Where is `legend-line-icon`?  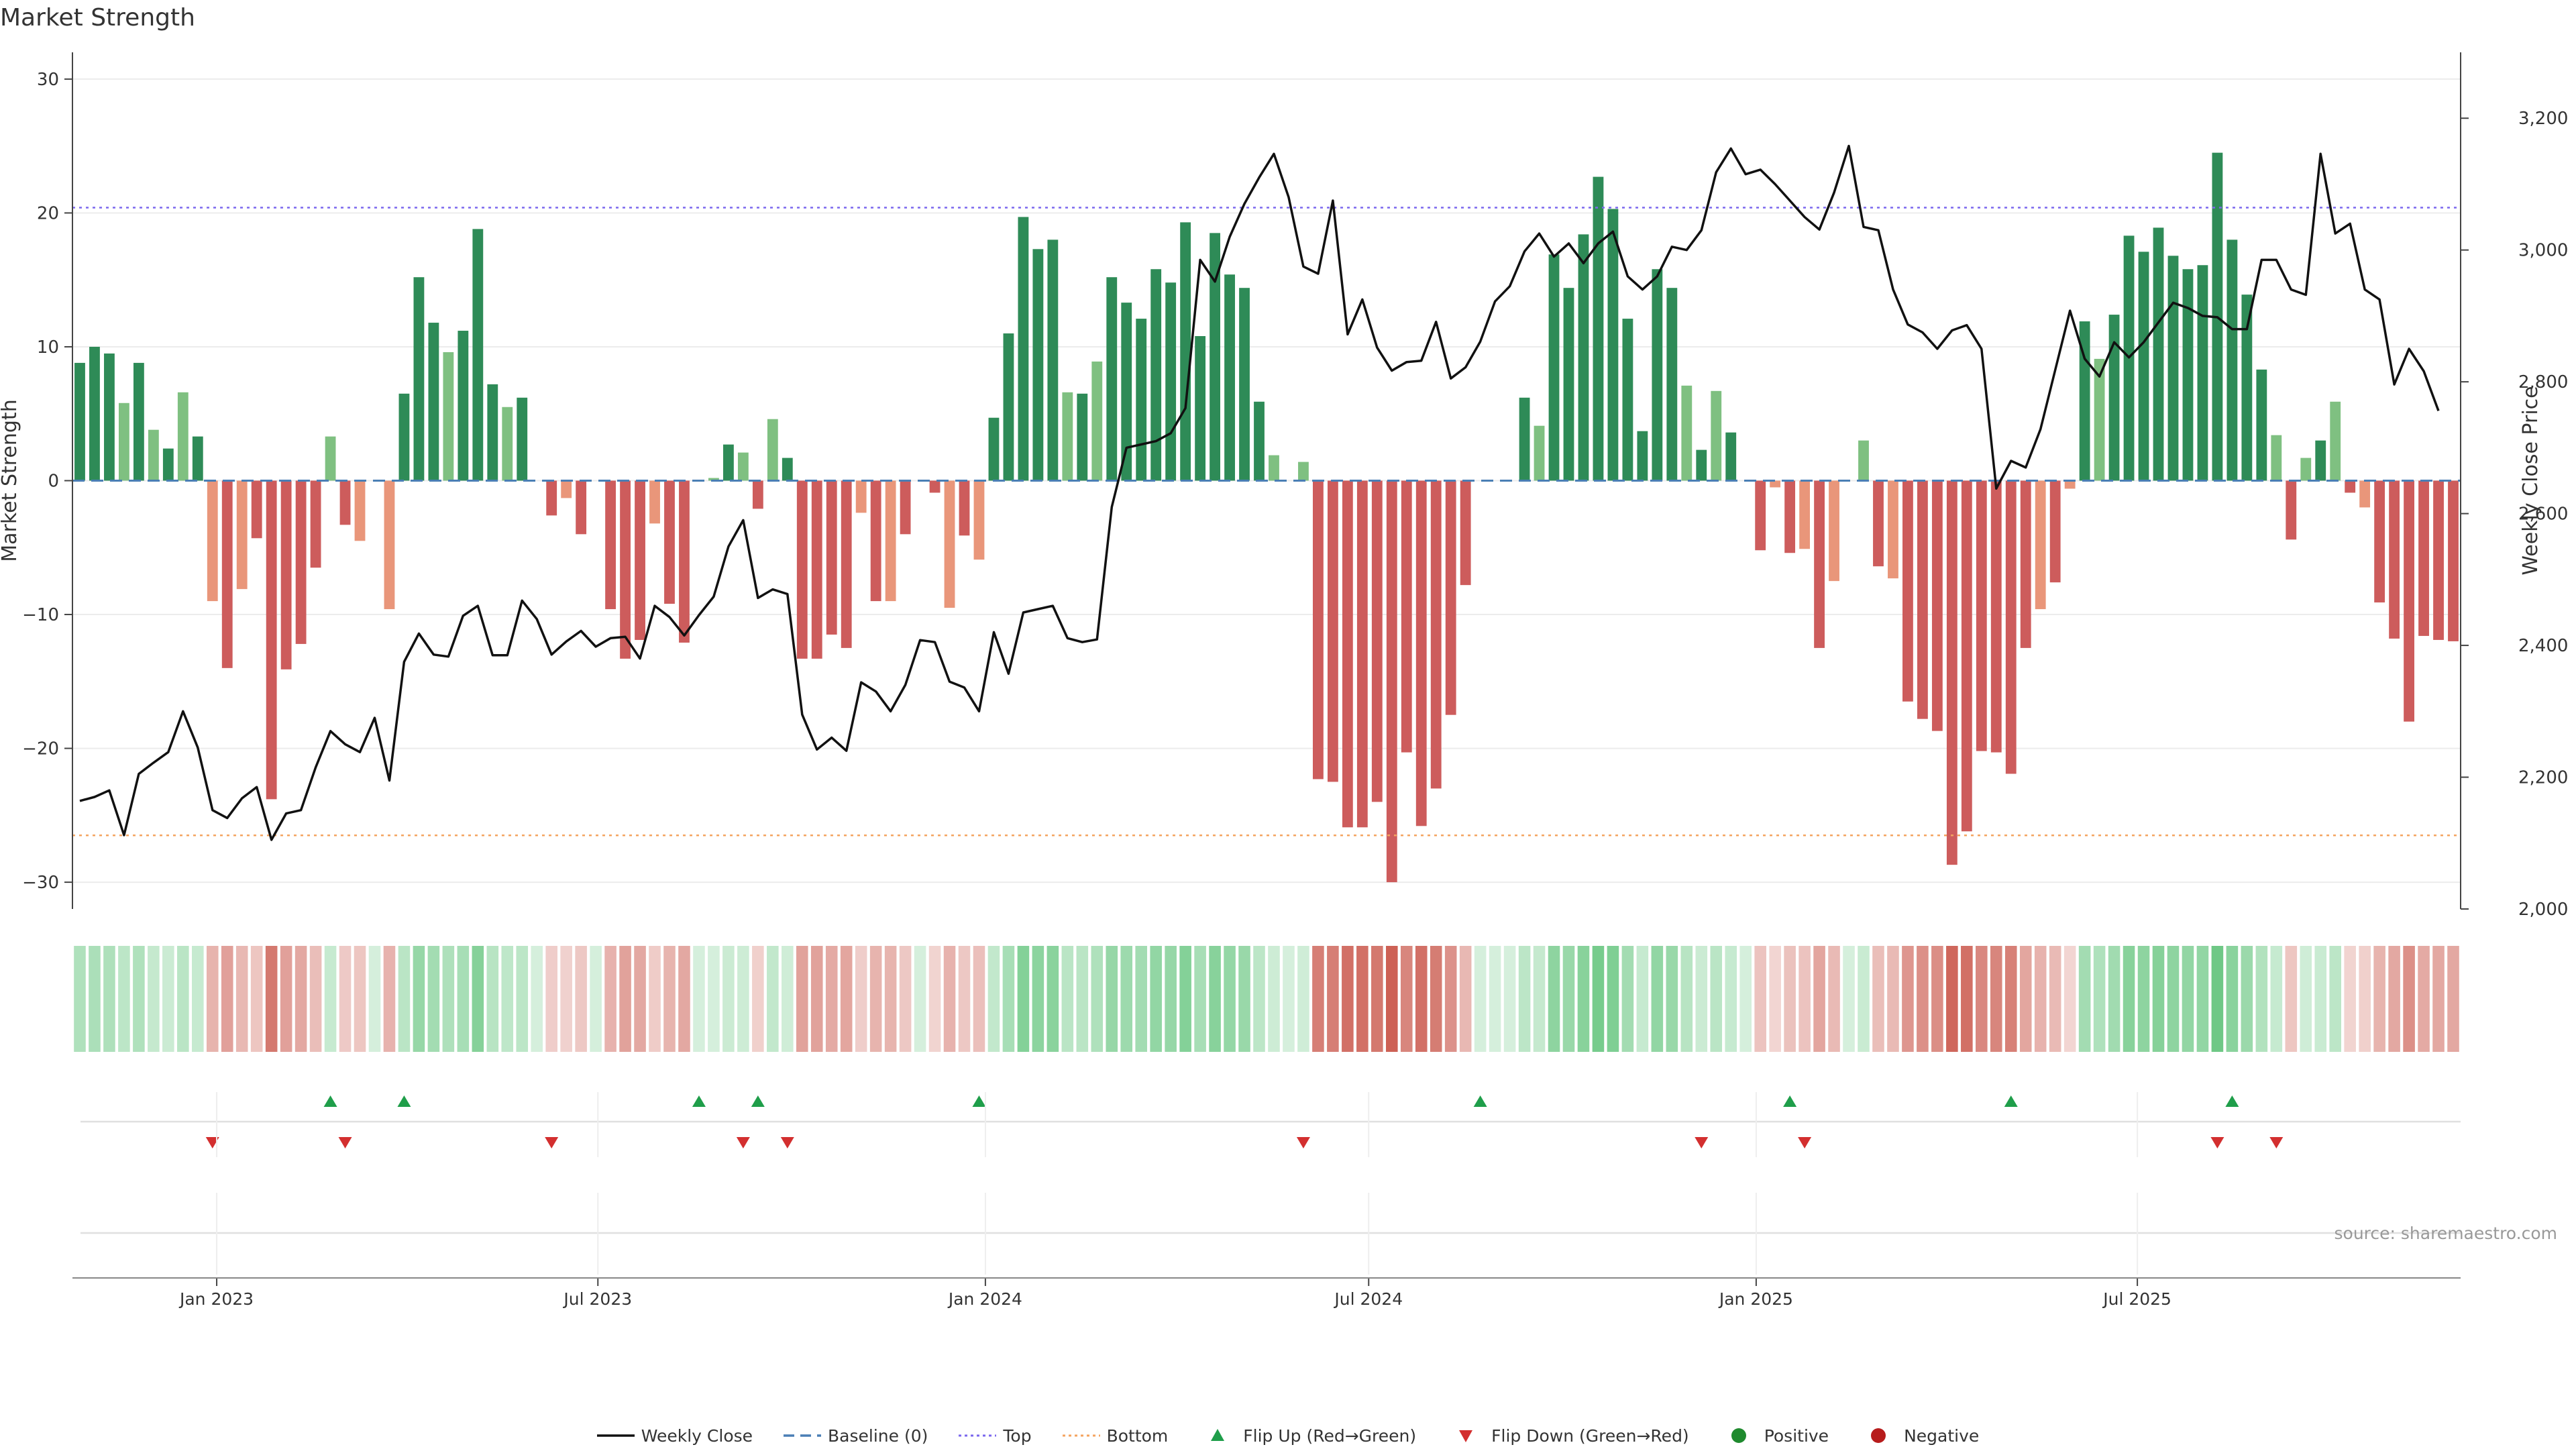 legend-line-icon is located at coordinates (615, 1435).